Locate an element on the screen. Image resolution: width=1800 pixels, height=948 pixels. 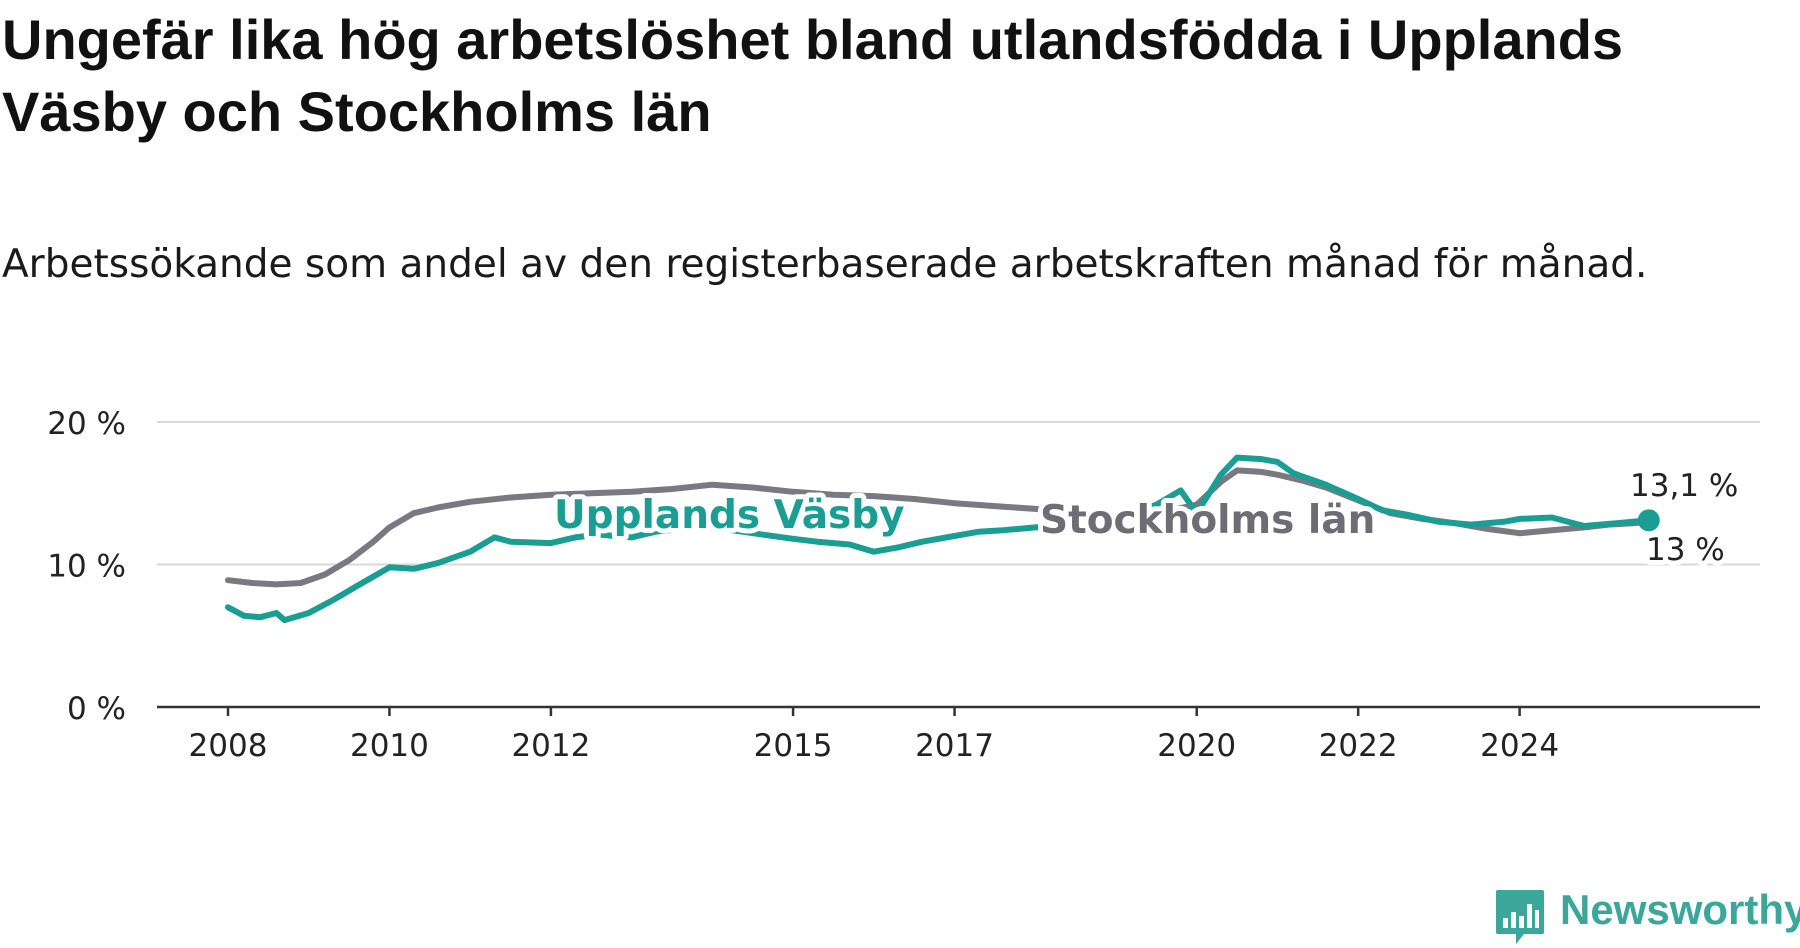
y-tick-label: 20 % is located at coordinates (86, 424).